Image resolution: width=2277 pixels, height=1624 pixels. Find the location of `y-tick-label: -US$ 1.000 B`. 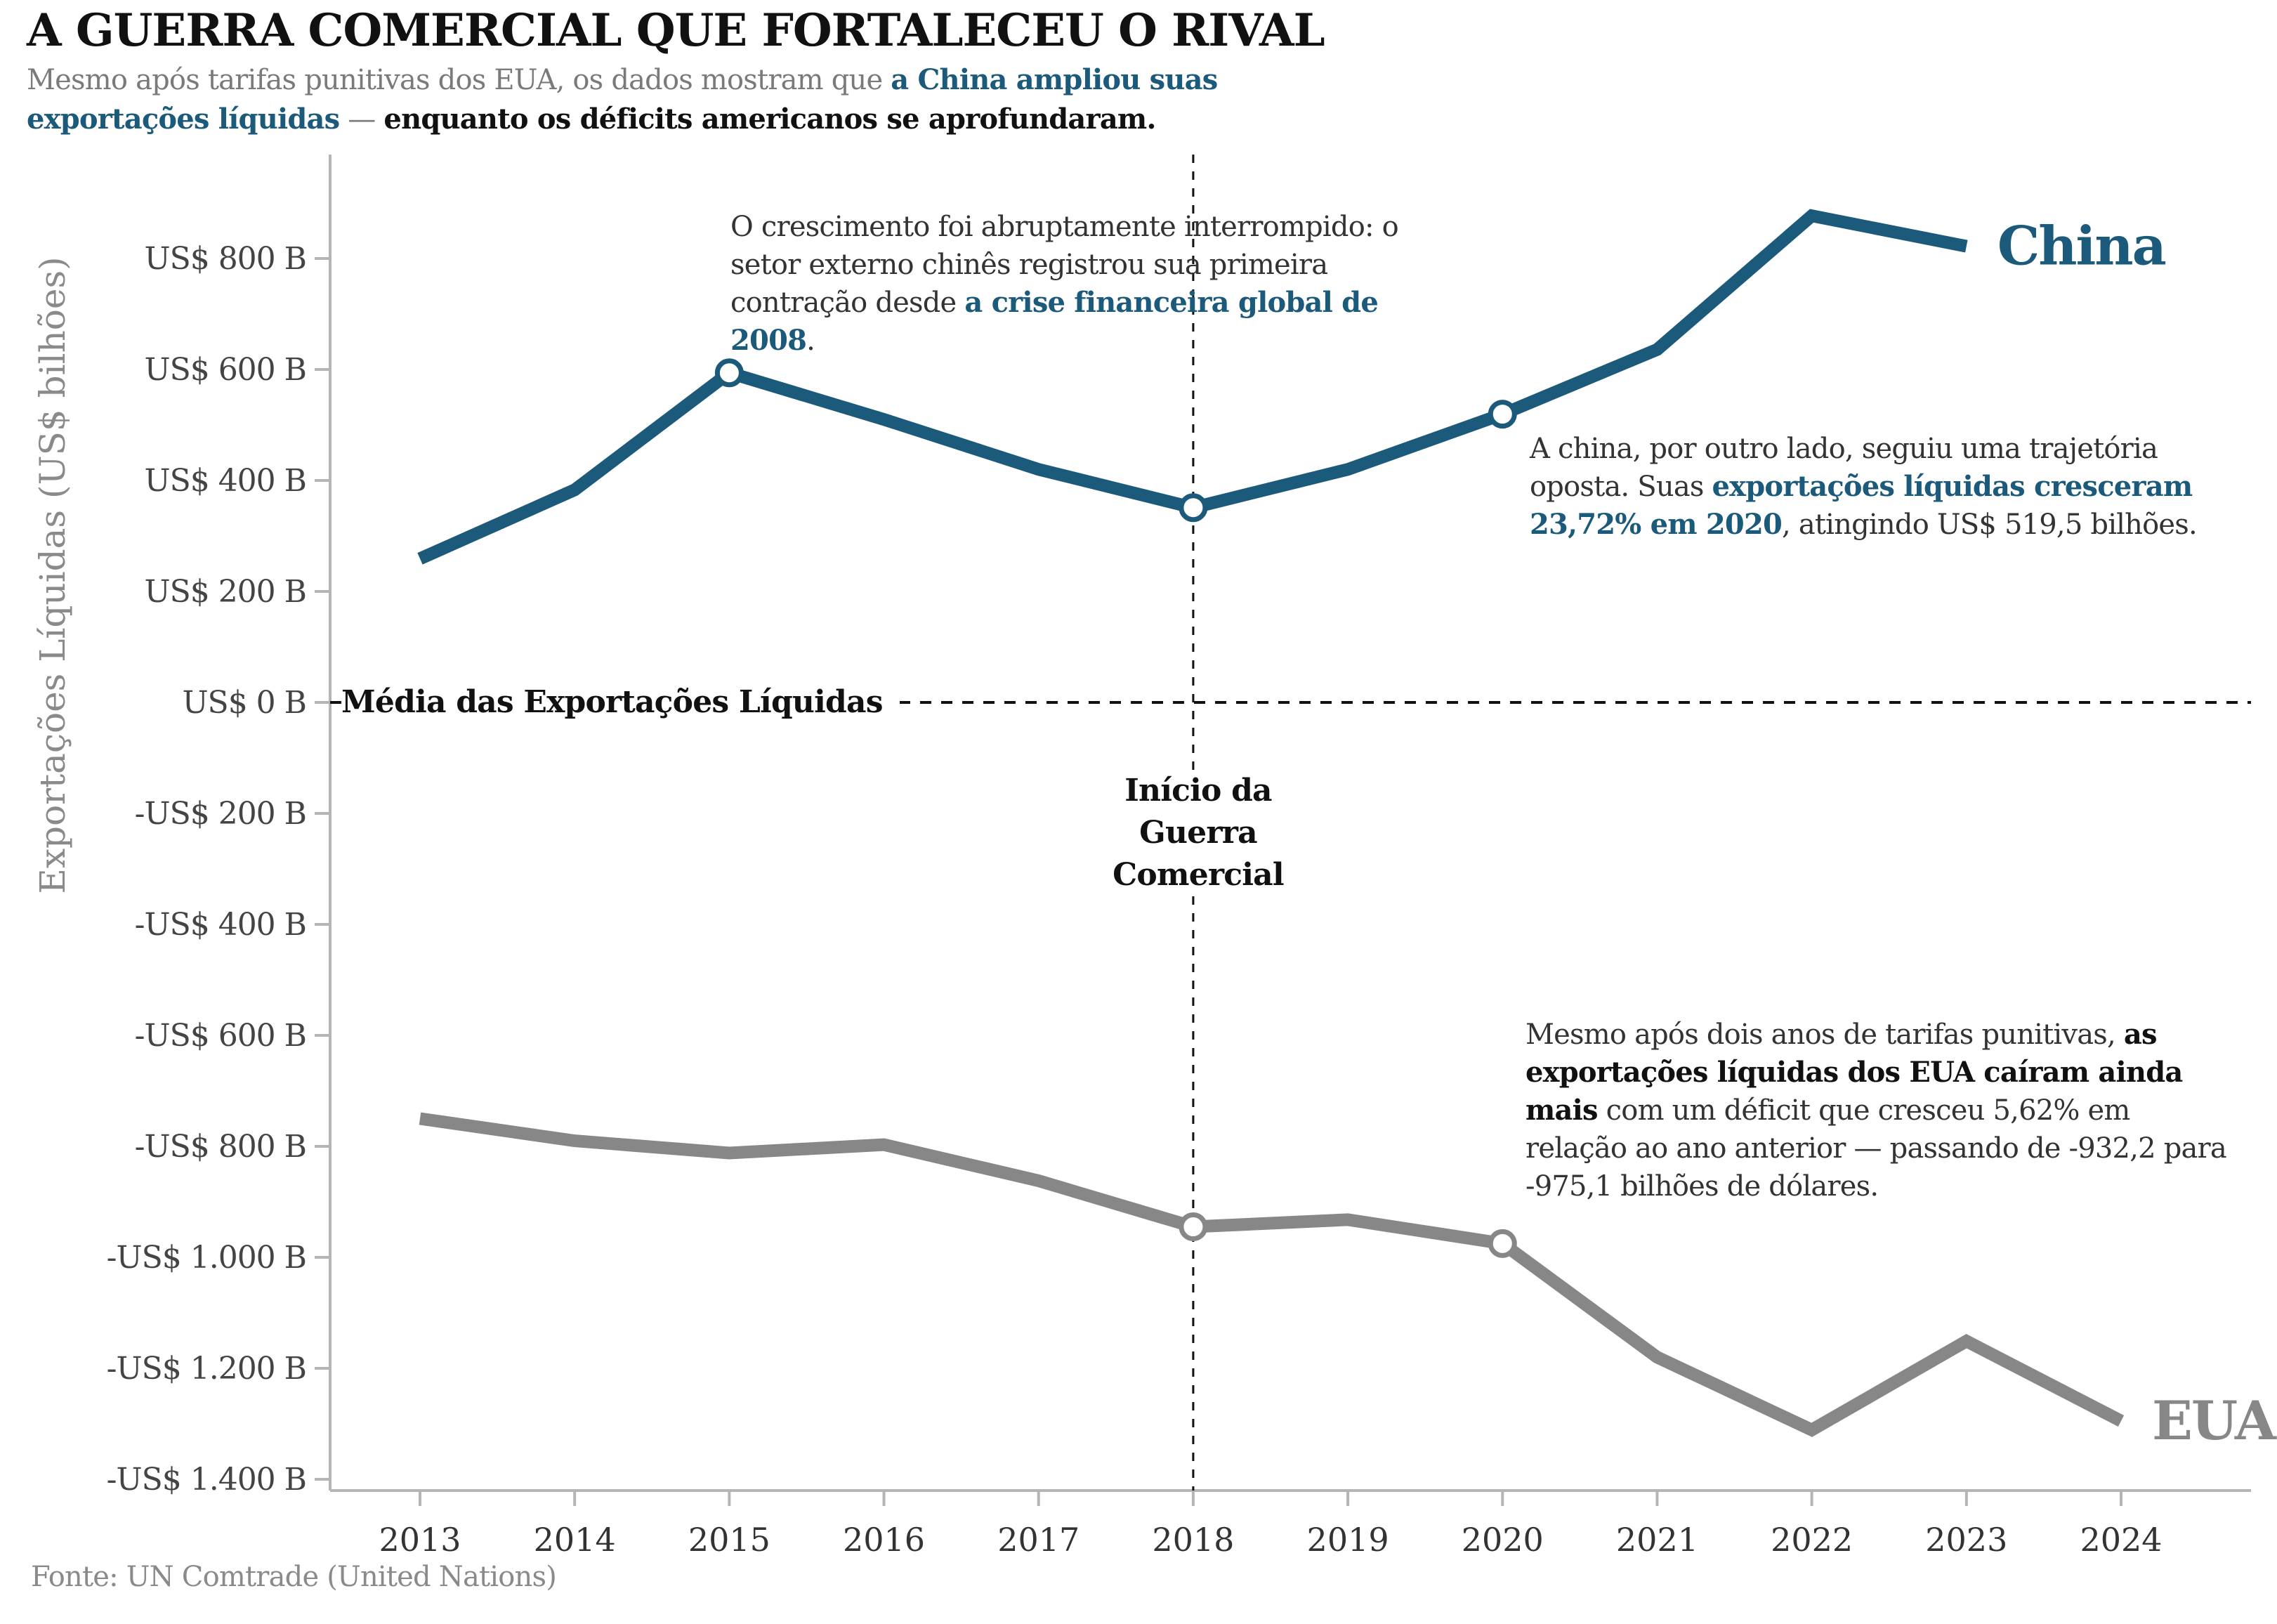

y-tick-label: -US$ 1.000 B is located at coordinates (206, 1258).